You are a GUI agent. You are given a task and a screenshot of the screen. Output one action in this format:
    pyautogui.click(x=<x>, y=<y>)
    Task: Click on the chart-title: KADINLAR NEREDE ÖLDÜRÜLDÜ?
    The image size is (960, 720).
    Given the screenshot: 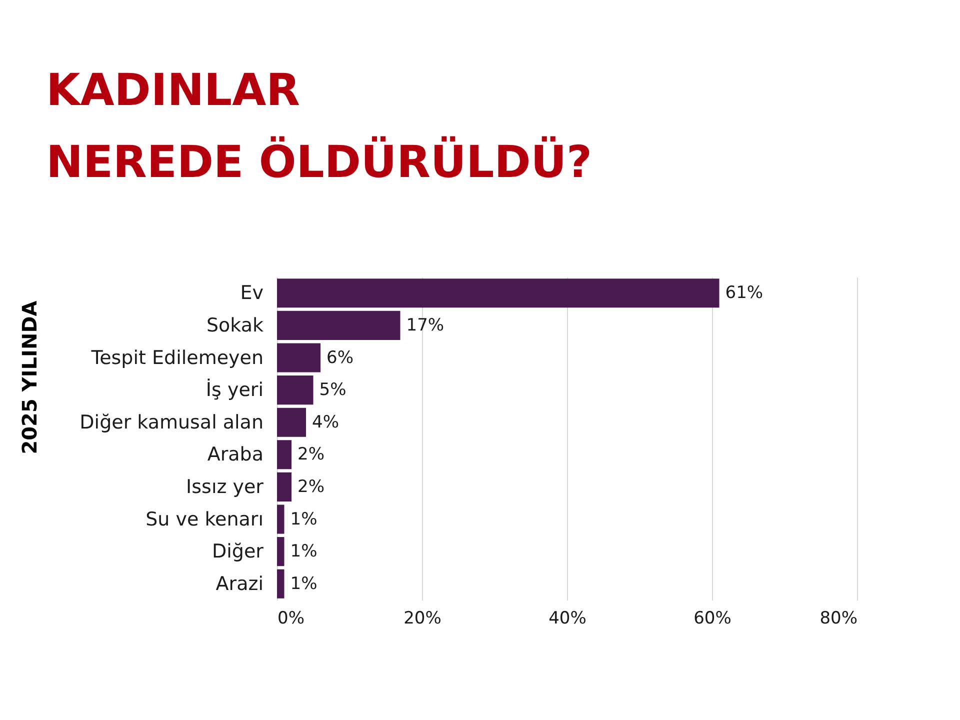 What is the action you would take?
    pyautogui.click(x=319, y=126)
    